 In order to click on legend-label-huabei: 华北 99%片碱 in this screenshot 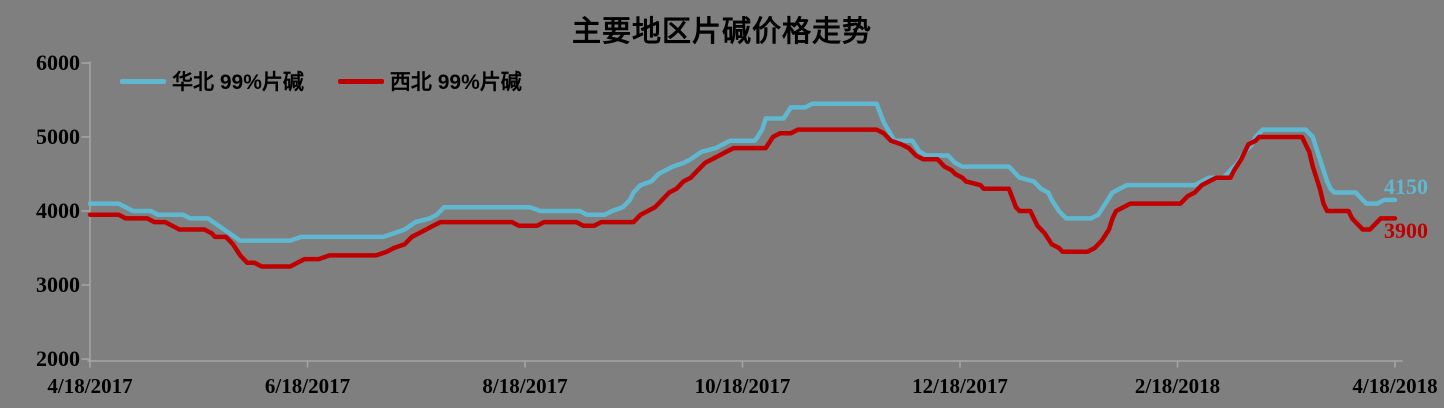, I will do `click(238, 82)`.